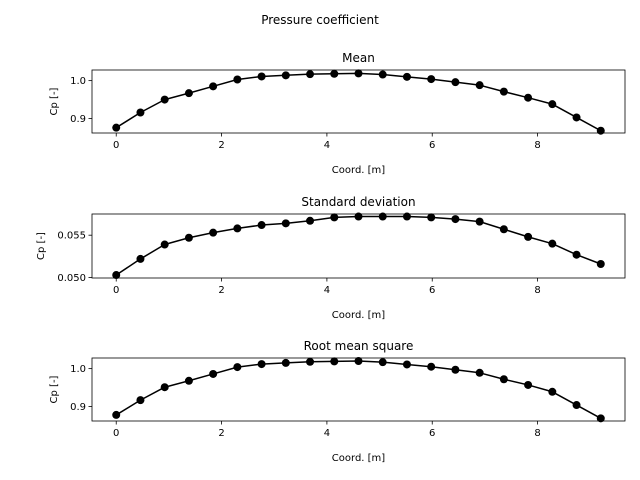 Image resolution: width=640 pixels, height=480 pixels. I want to click on mean-title: Mean, so click(358, 58).